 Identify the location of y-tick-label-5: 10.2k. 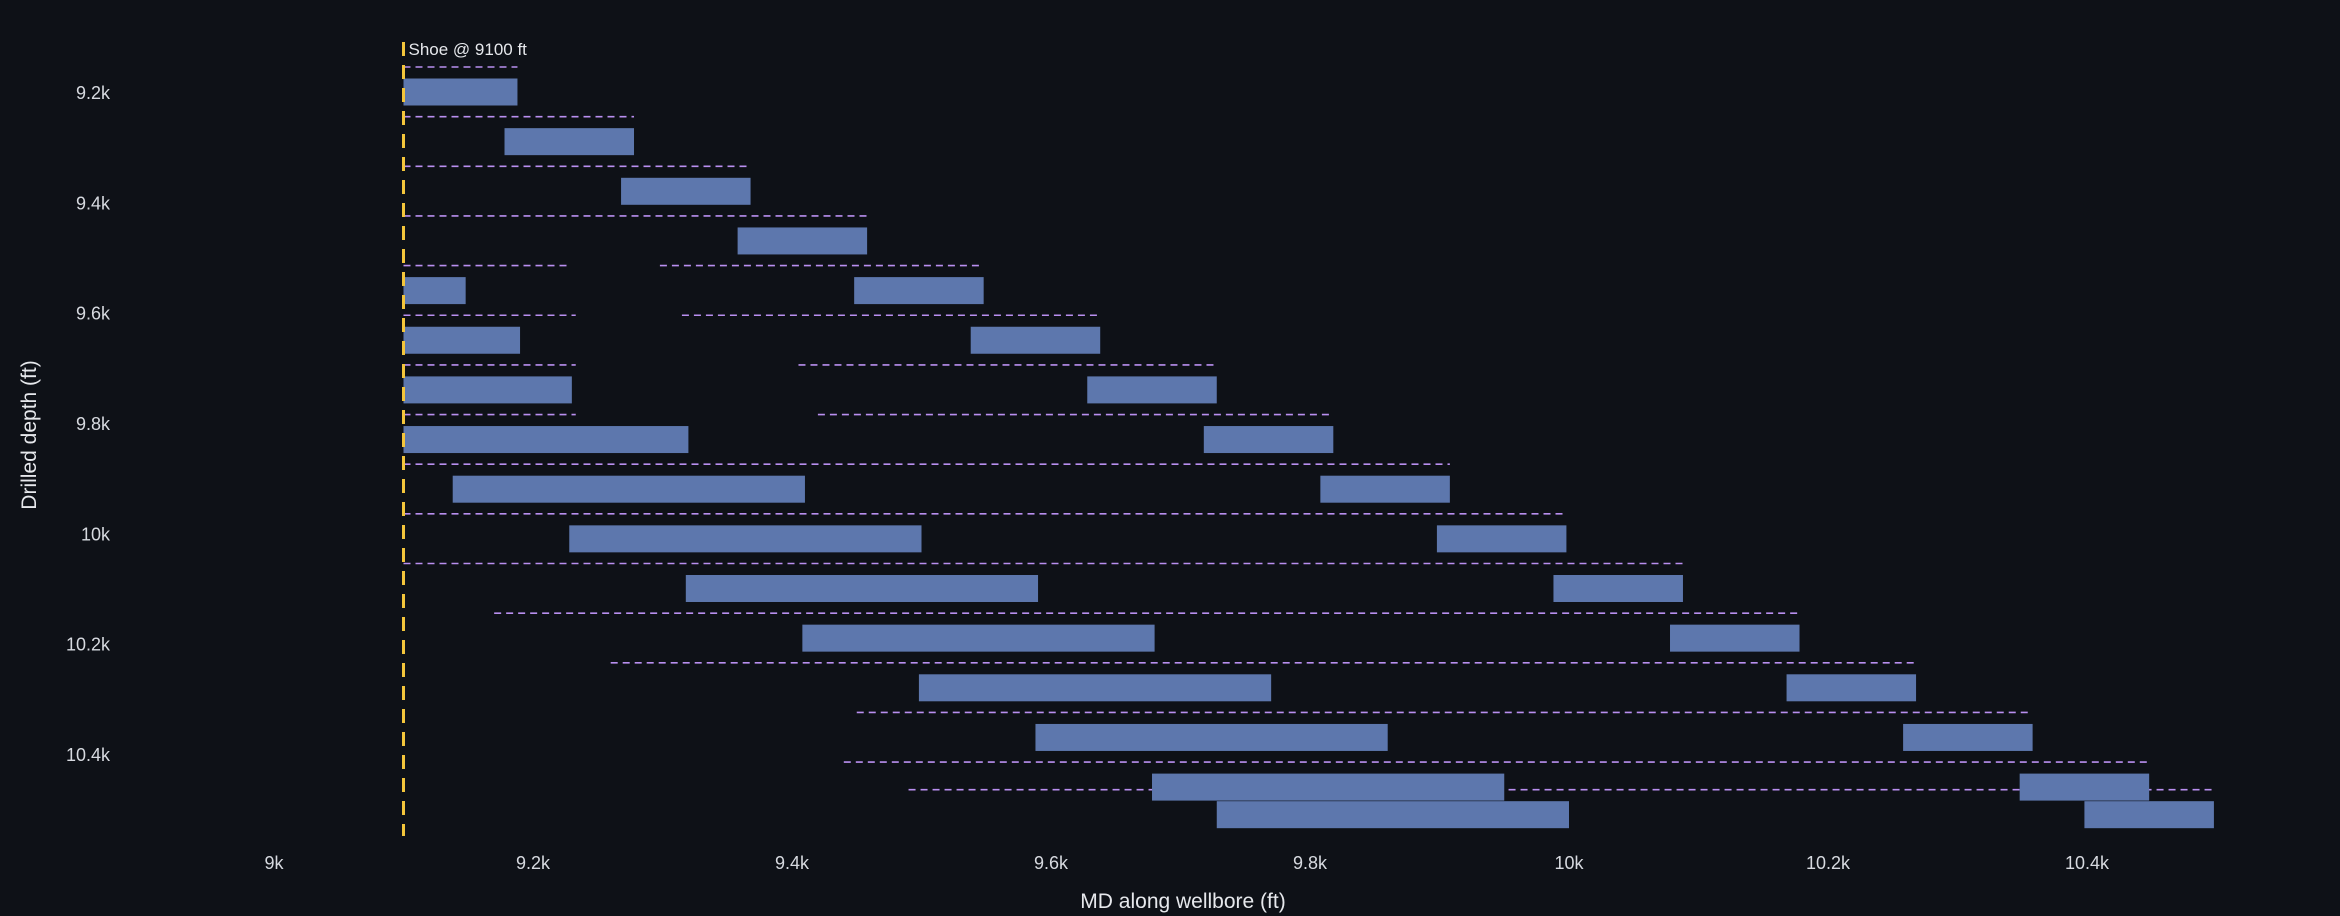
(88, 645).